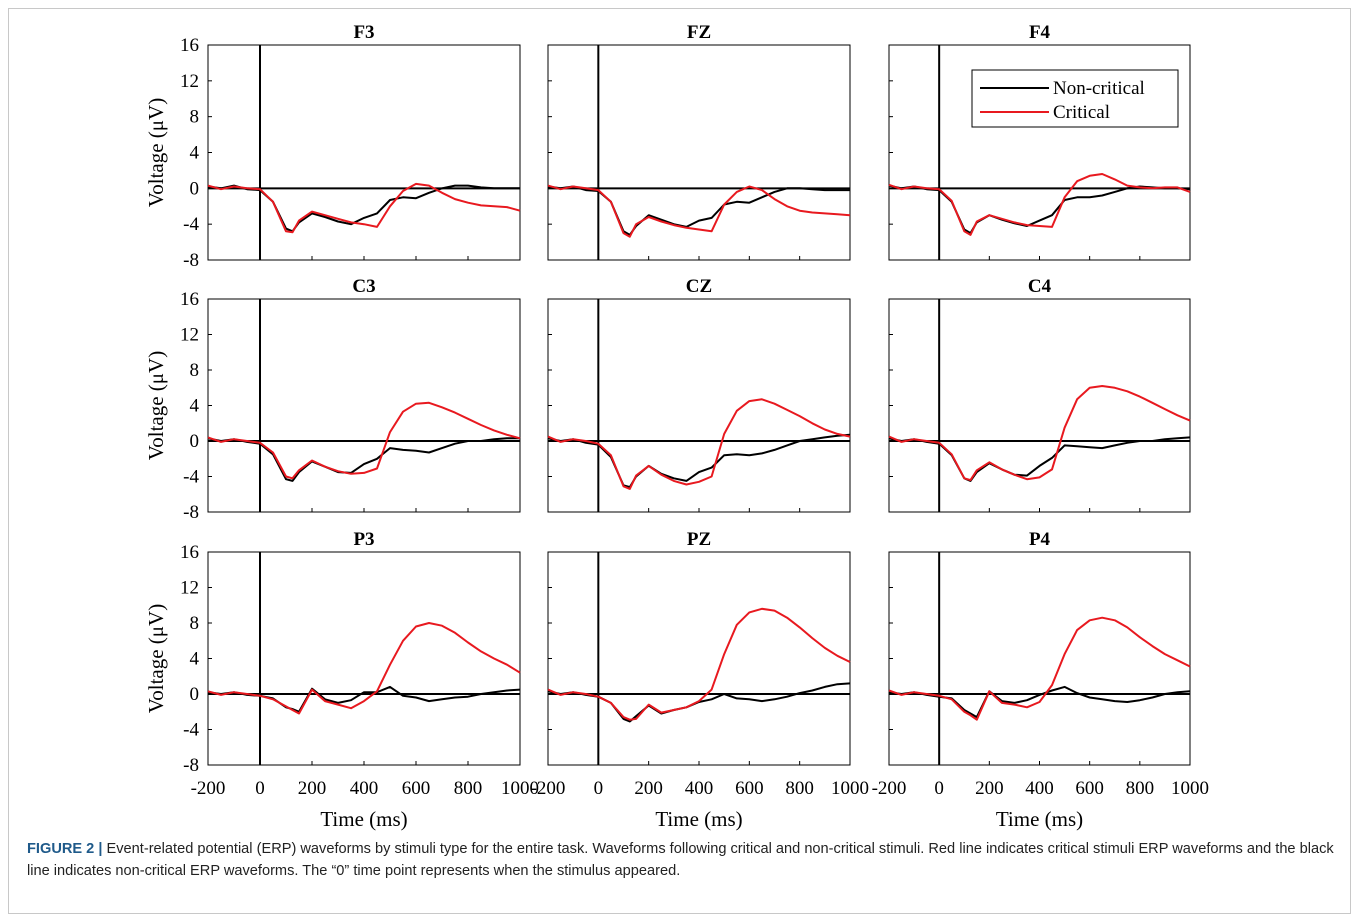  Describe the element at coordinates (1039, 204) in the screenshot. I see `series-line-f4-critical` at that location.